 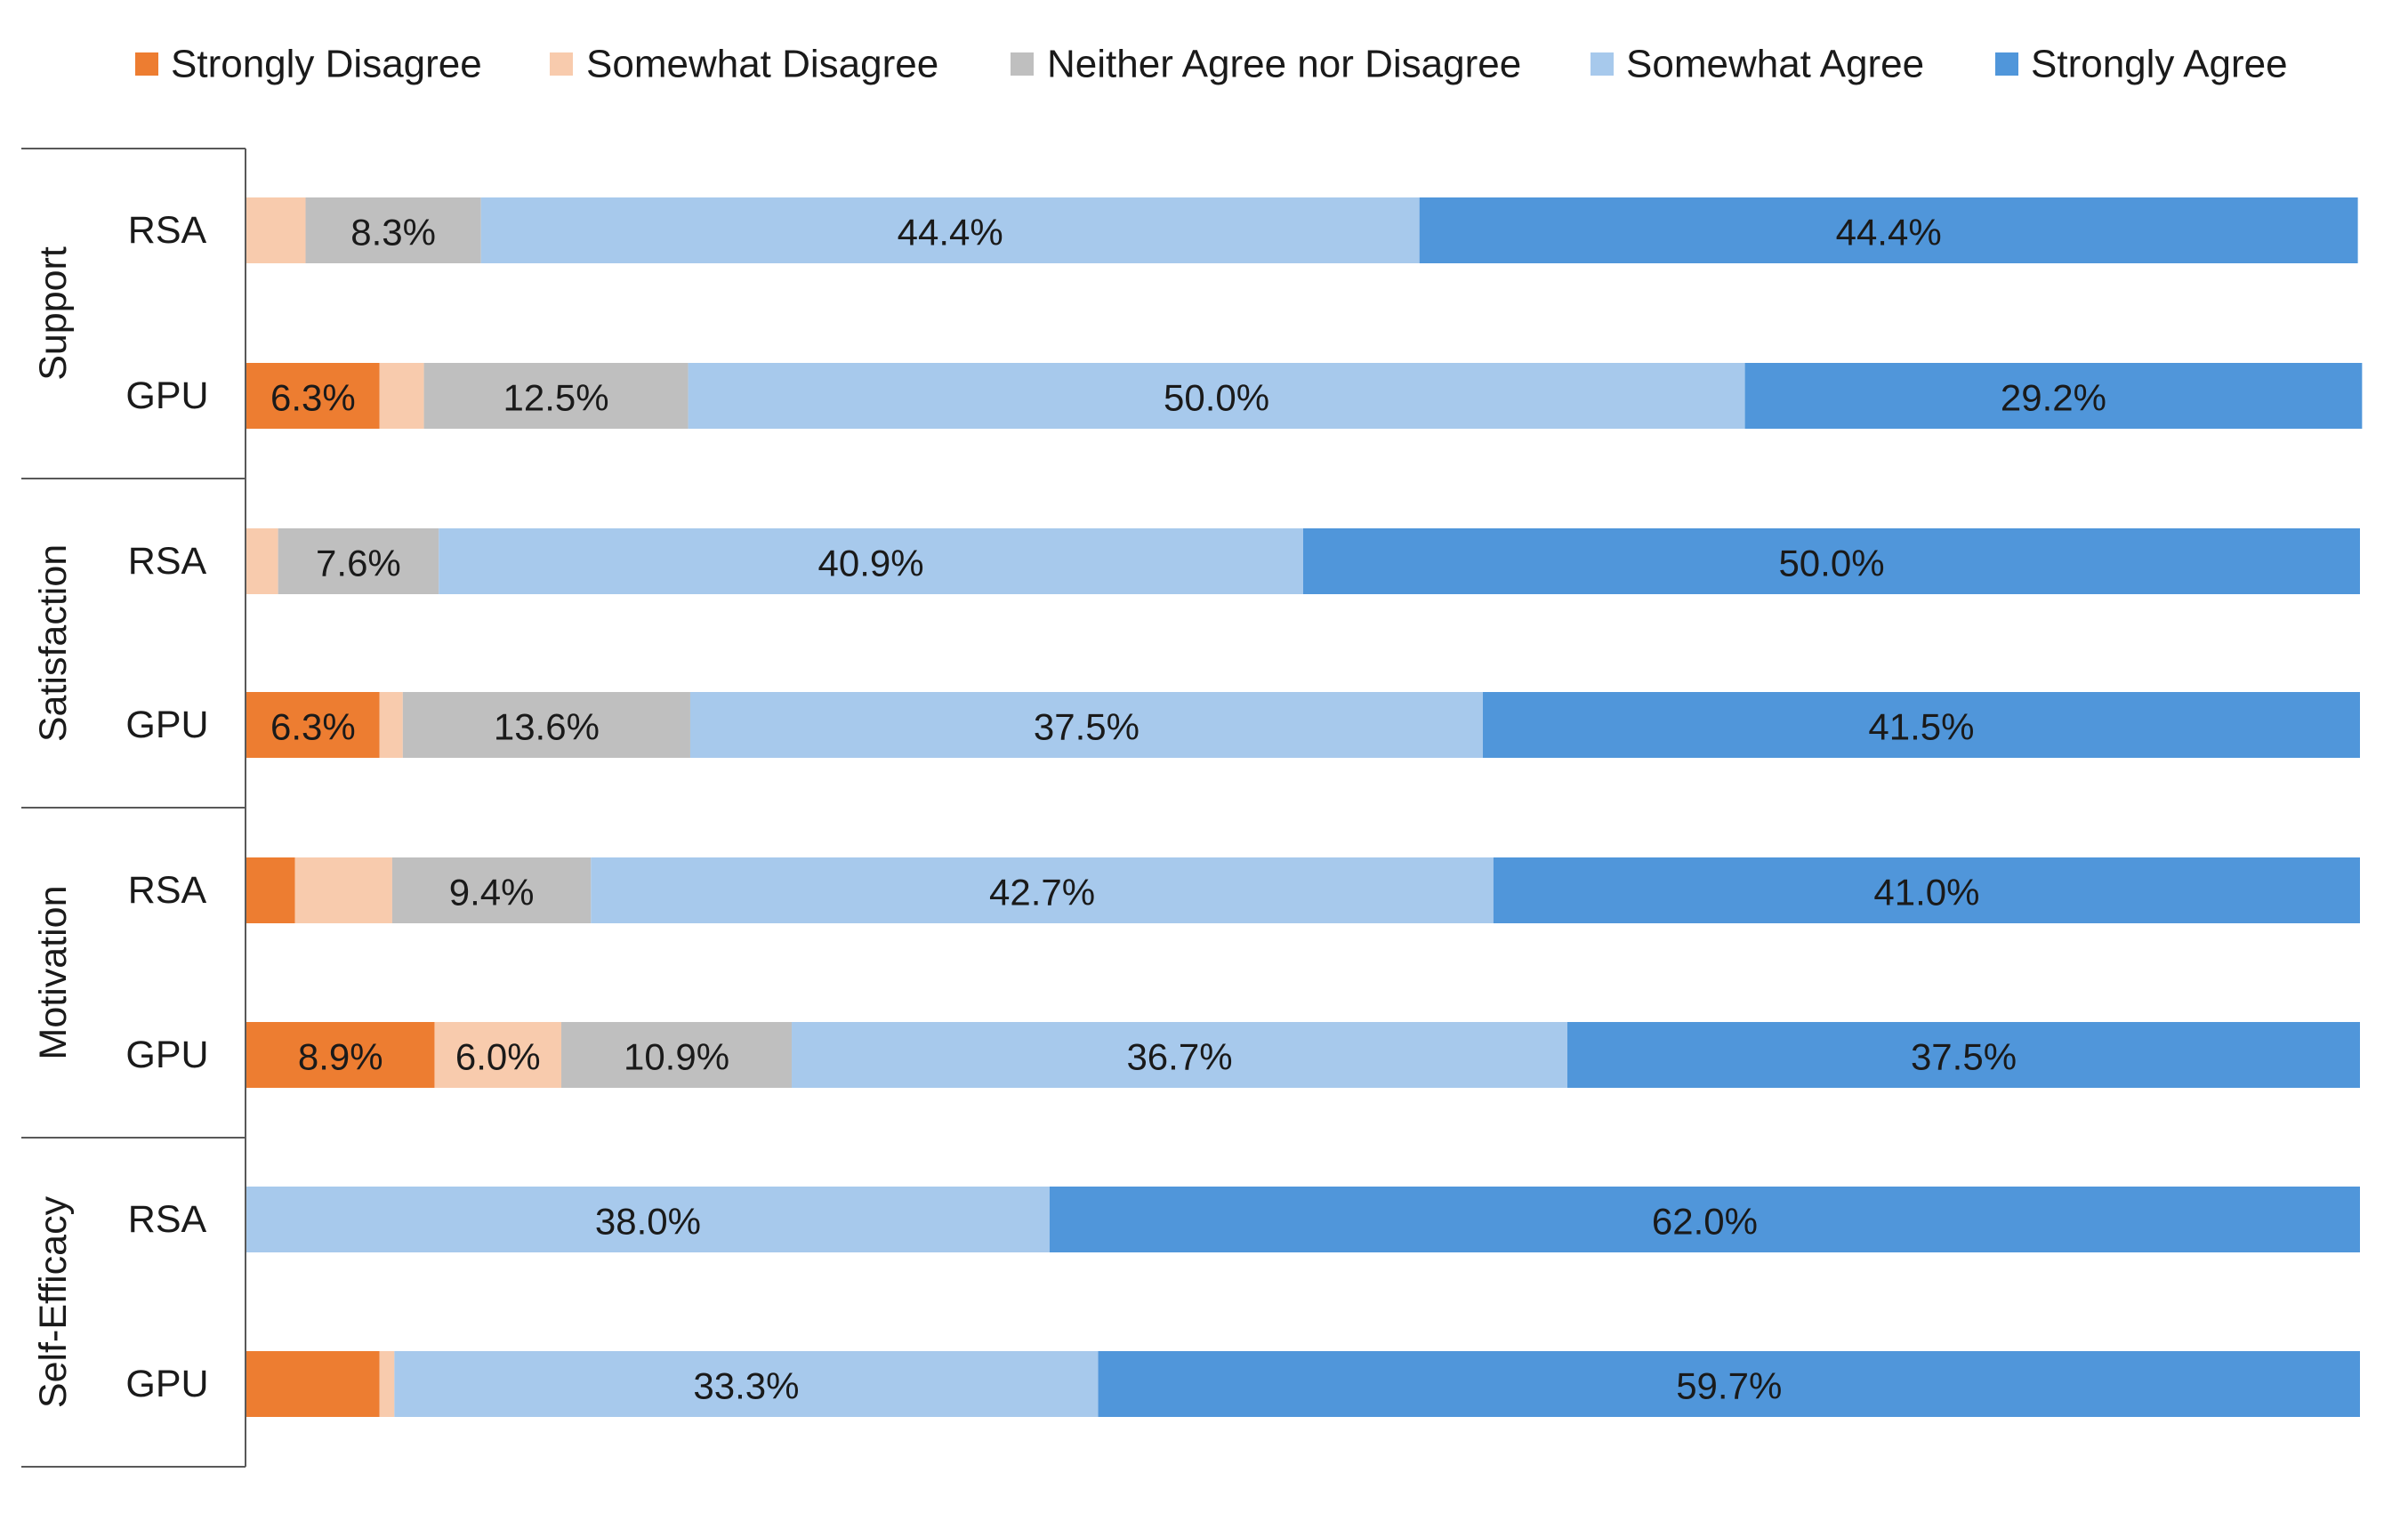 What do you see at coordinates (358, 563) in the screenshot?
I see `data-label: 7.6%` at bounding box center [358, 563].